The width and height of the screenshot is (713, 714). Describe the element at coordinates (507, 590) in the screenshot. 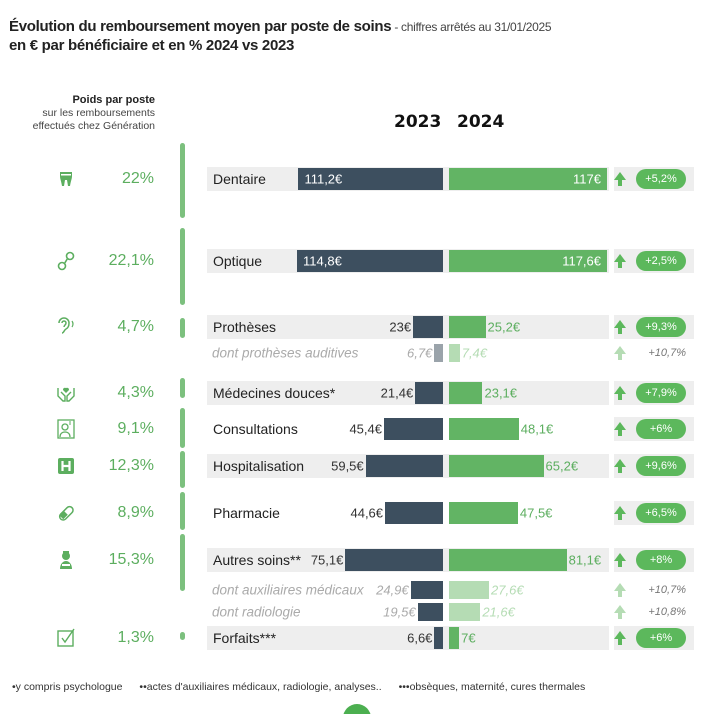

I see `value-2024: 27,6€` at that location.